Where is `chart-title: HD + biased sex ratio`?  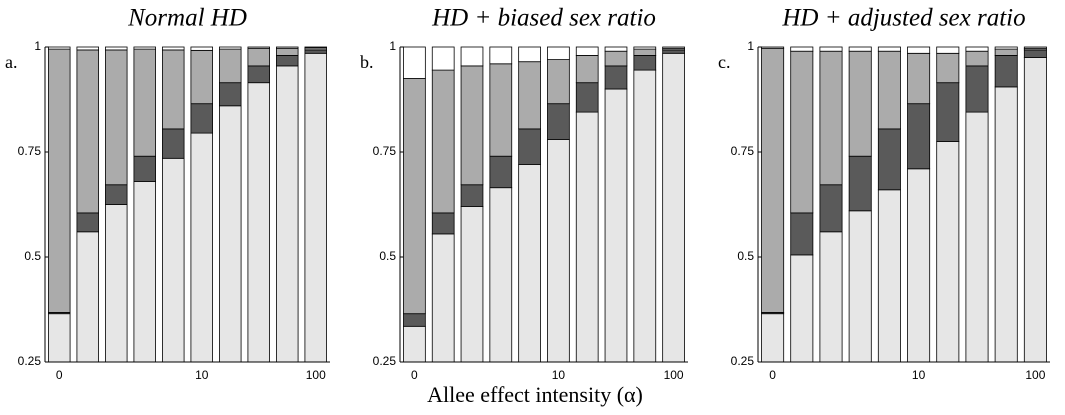 chart-title: HD + biased sex ratio is located at coordinates (543, 18).